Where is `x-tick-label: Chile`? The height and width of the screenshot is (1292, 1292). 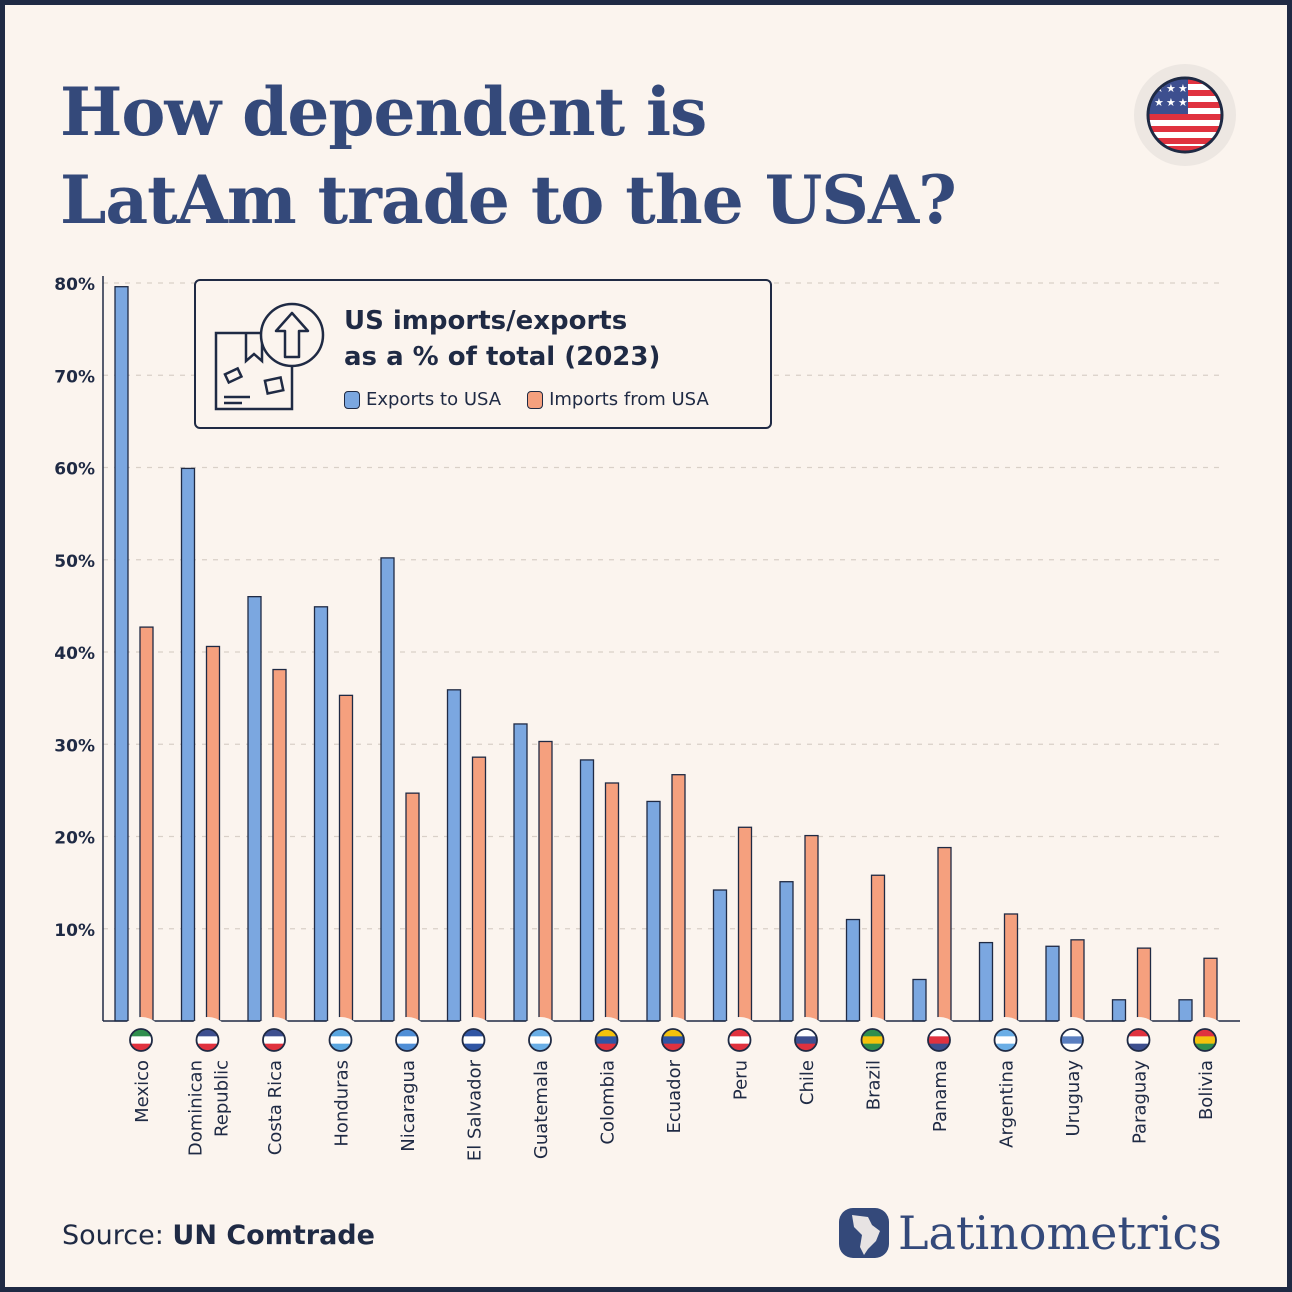 x-tick-label: Chile is located at coordinates (807, 1082).